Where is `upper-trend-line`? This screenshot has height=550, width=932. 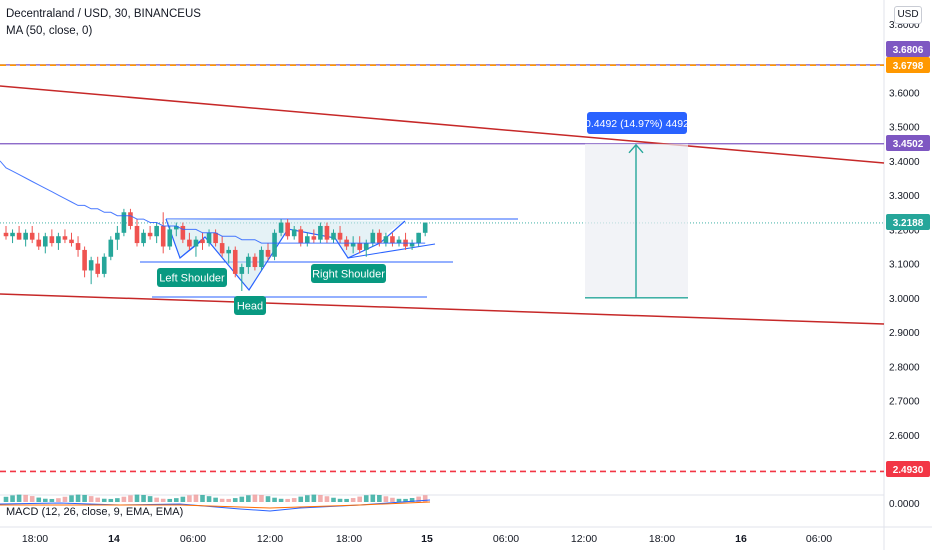 upper-trend-line is located at coordinates (442, 124).